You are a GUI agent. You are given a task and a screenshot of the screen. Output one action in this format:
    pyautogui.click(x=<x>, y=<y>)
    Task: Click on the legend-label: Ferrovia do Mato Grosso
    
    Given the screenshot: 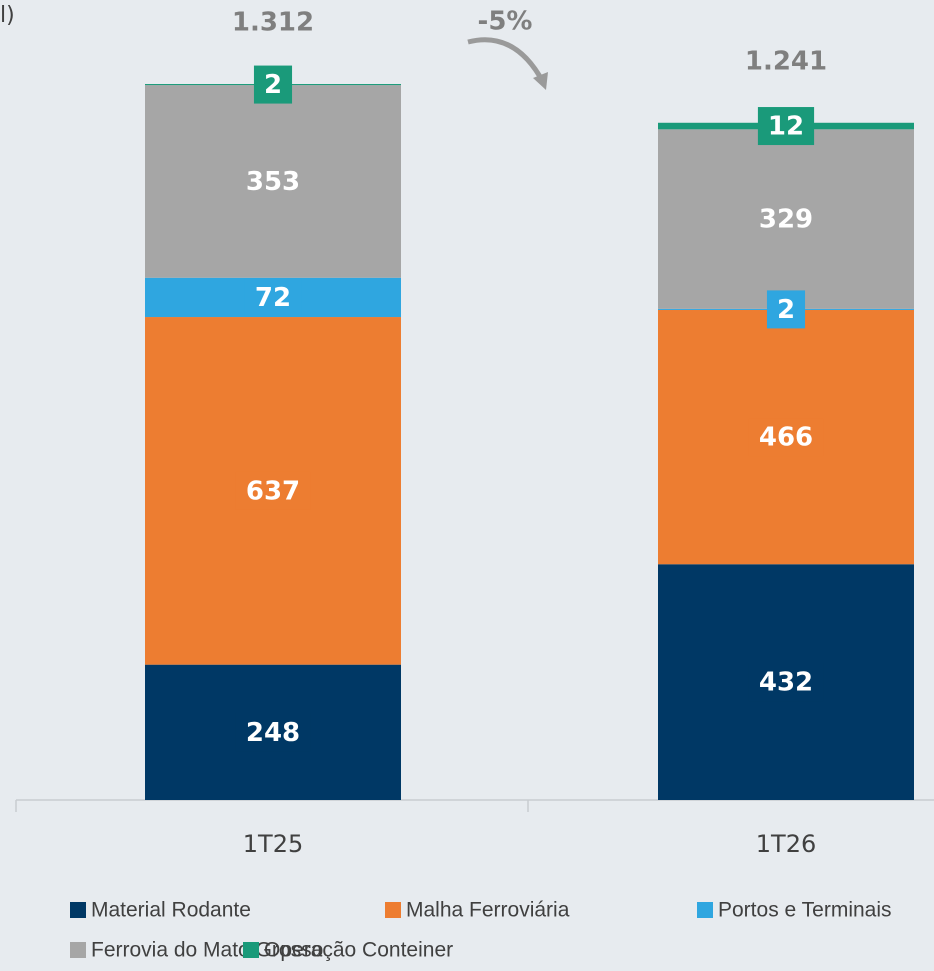 What is the action you would take?
    pyautogui.click(x=207, y=950)
    